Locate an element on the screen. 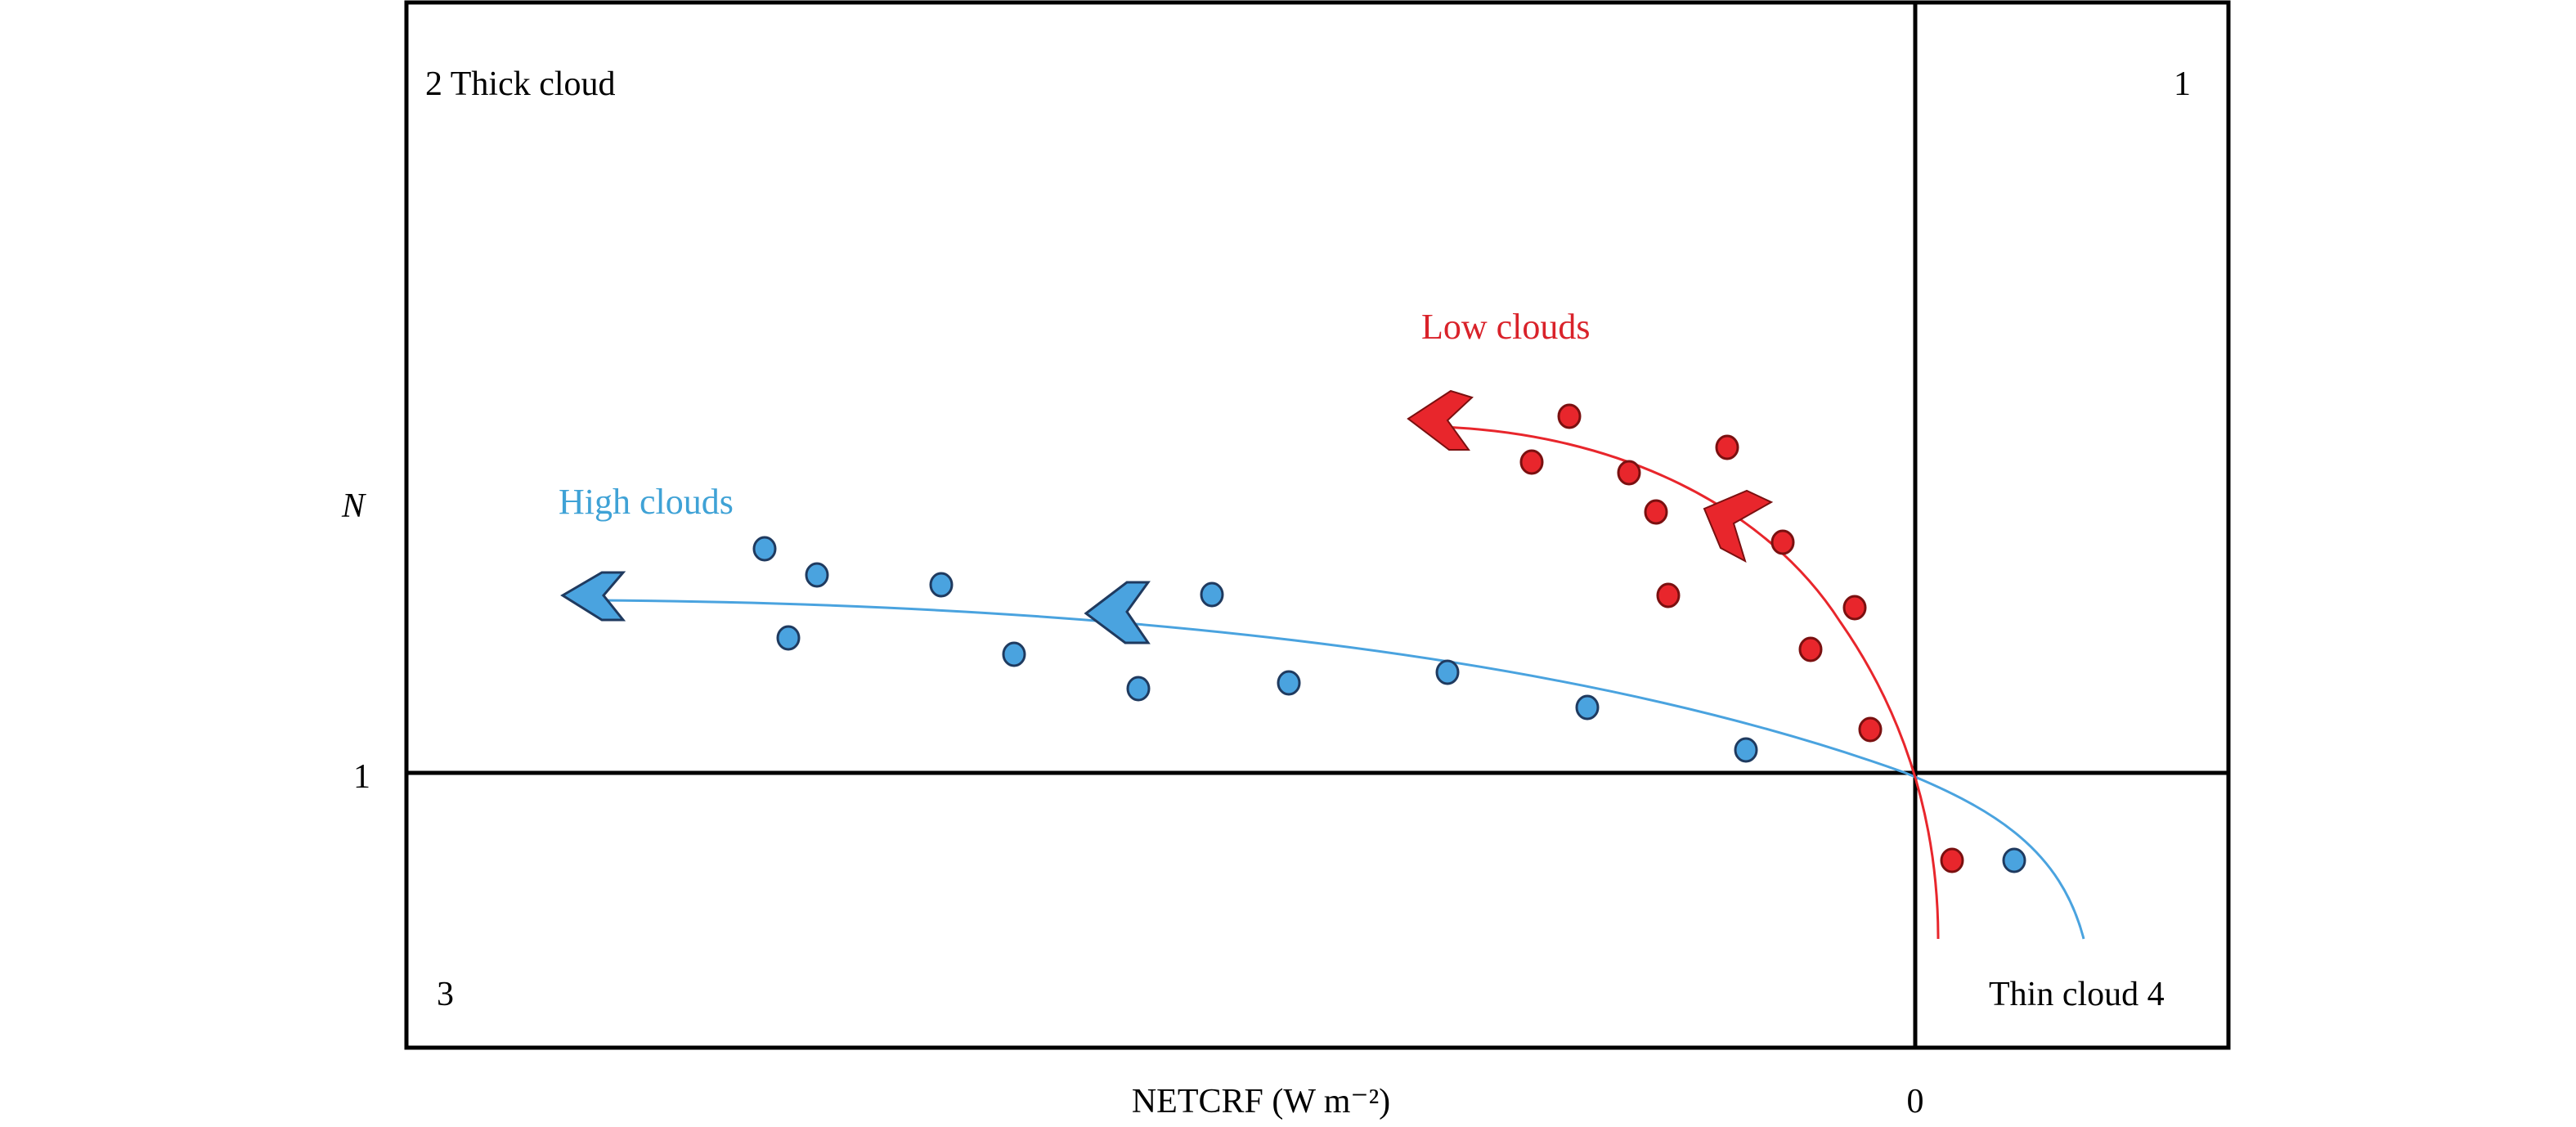 This screenshot has width=2576, height=1127. low-clouds-series: Low clouds is located at coordinates (1686, 623).